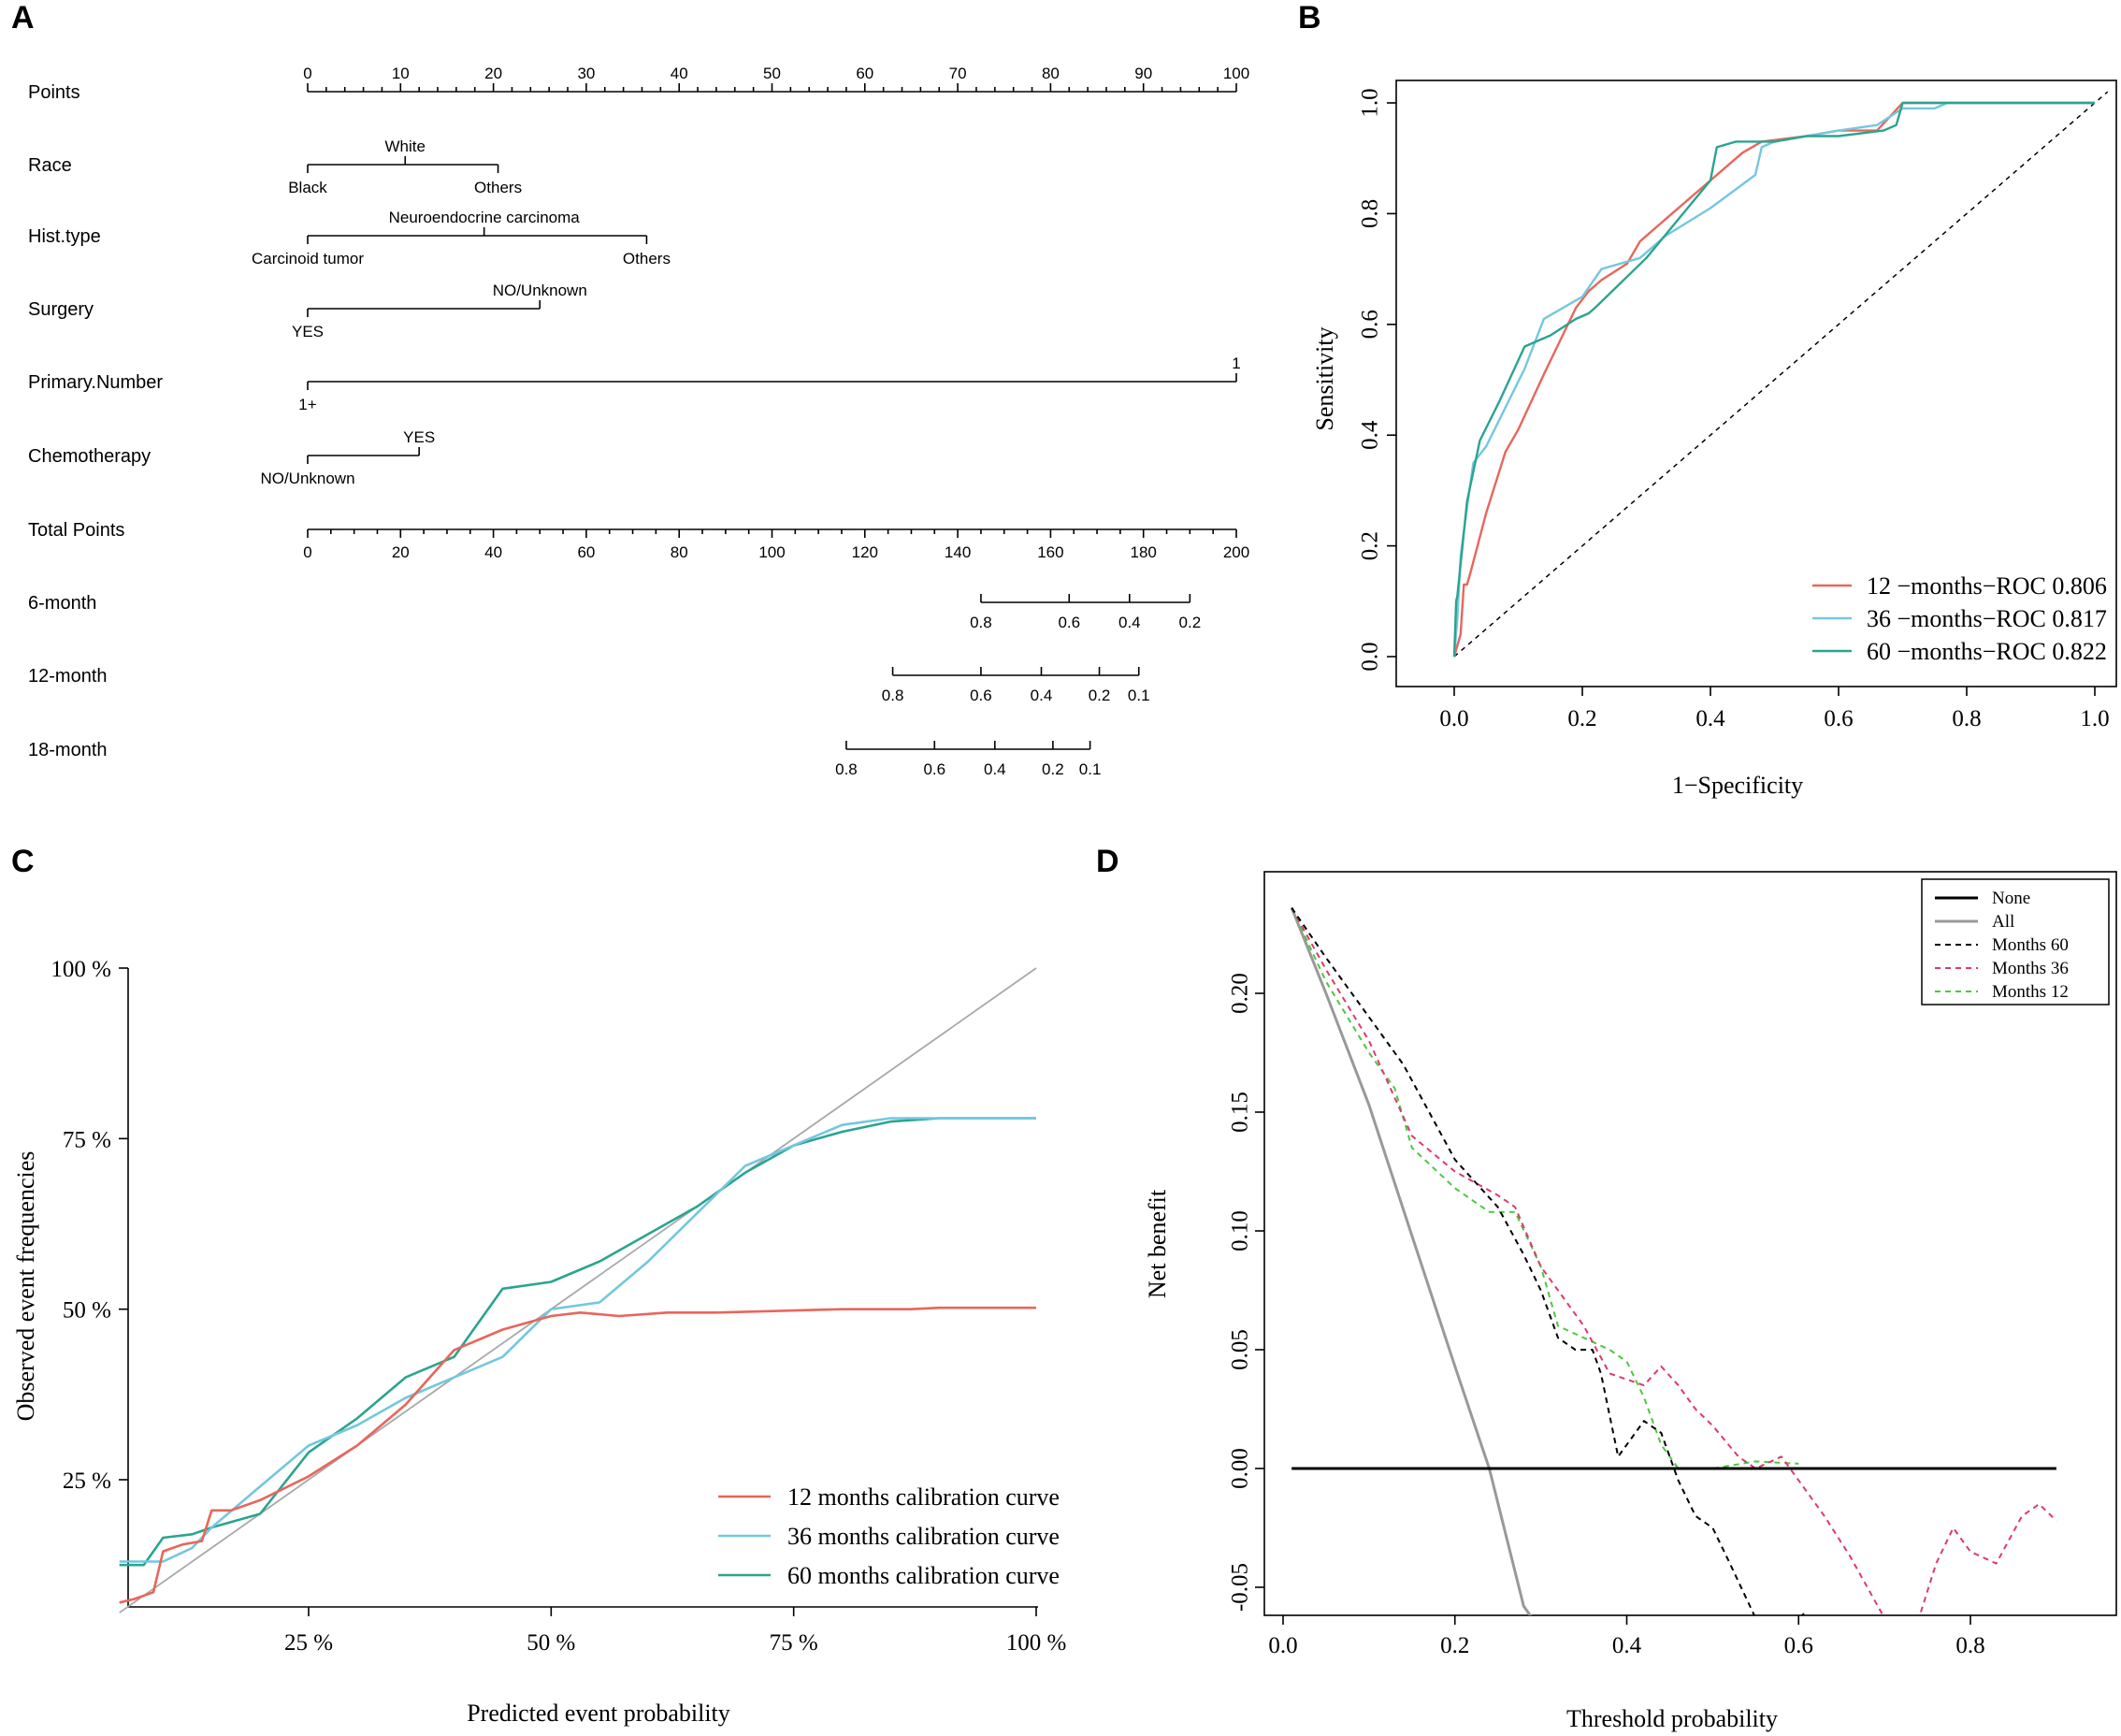  Describe the element at coordinates (1143, 73) in the screenshot. I see `points-tick-label: 90` at that location.